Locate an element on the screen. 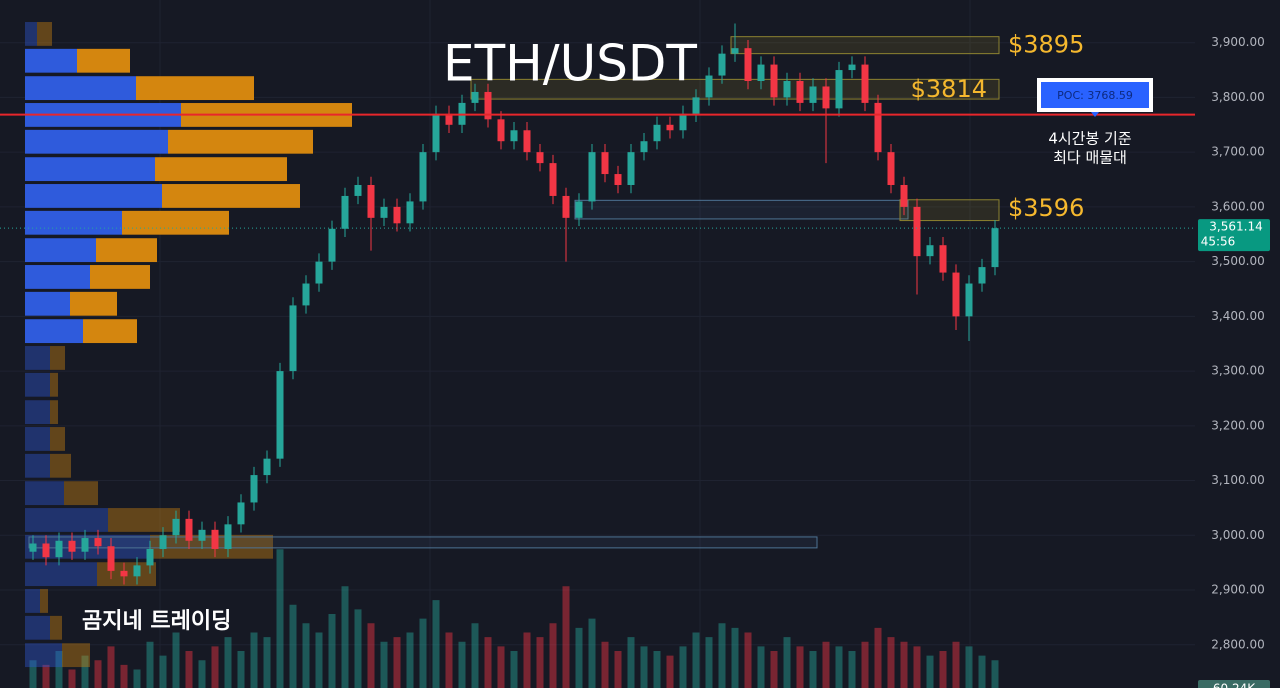 This screenshot has width=1280, height=688. y-tick-label: 3,900.00 is located at coordinates (1237, 42).